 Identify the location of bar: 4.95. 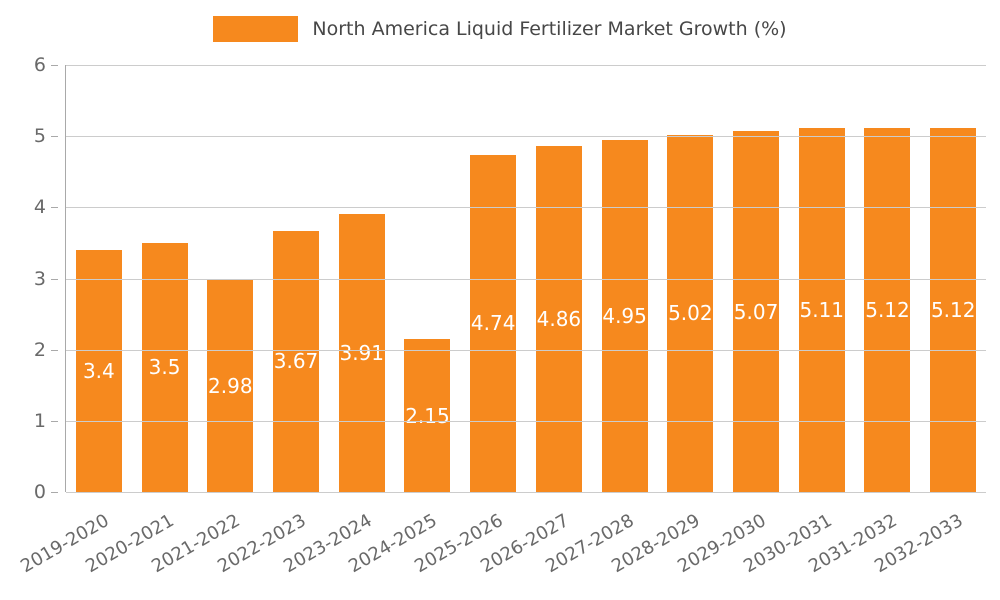
(624, 315).